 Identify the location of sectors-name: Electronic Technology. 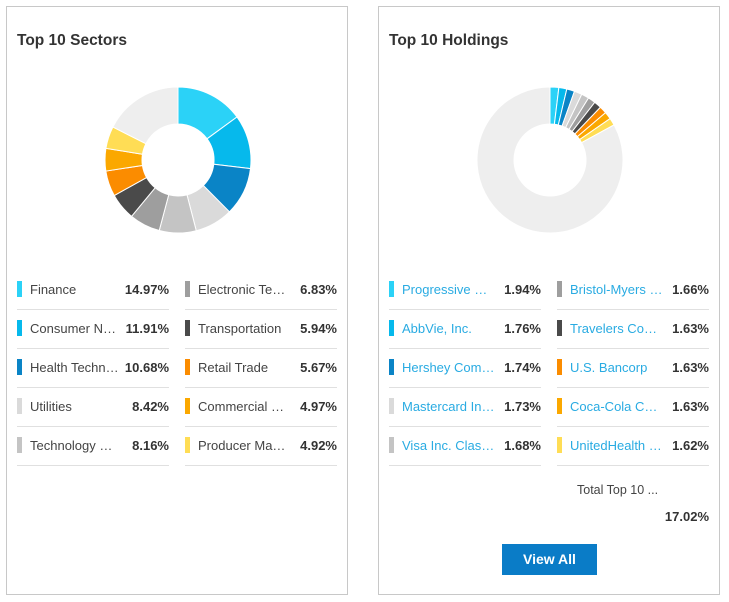
(243, 289).